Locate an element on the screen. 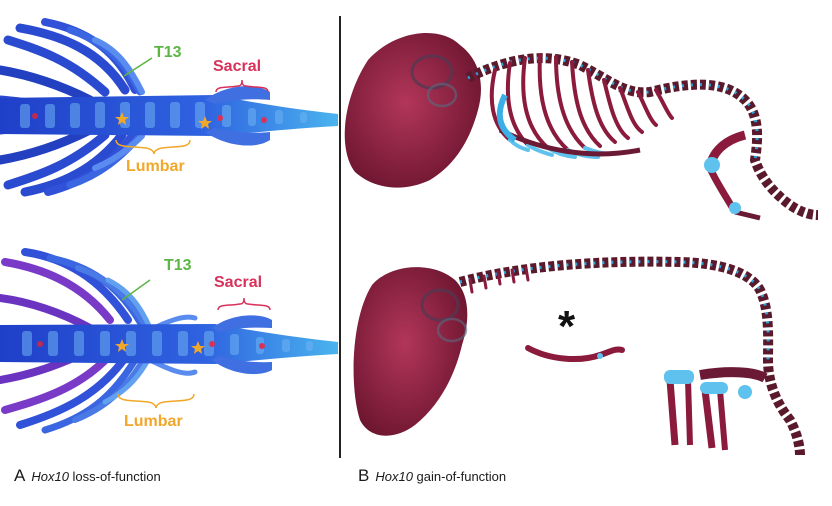 The height and width of the screenshot is (506, 832). panel-a-bottom-ribs is located at coordinates (99, 341).